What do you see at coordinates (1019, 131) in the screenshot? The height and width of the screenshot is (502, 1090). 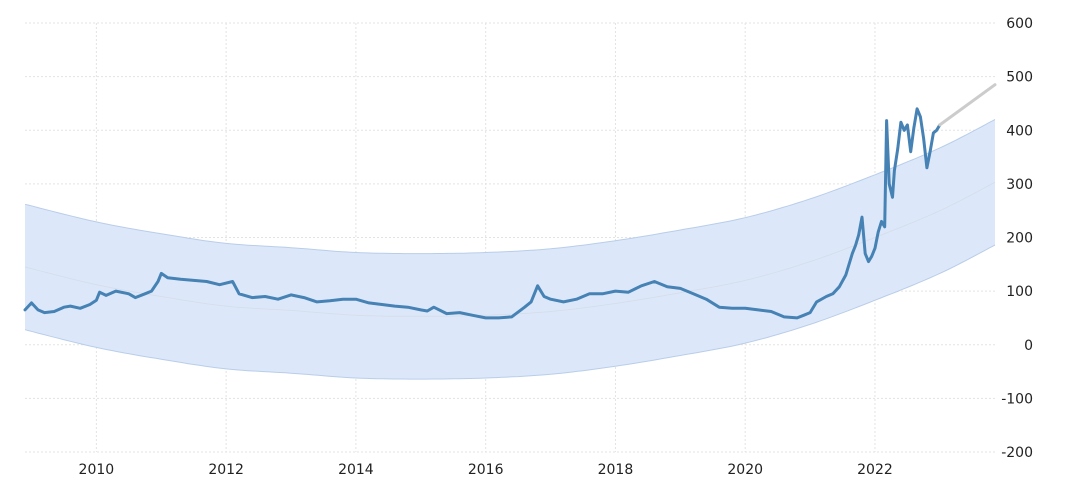 I see `y-tick-label: 400` at bounding box center [1019, 131].